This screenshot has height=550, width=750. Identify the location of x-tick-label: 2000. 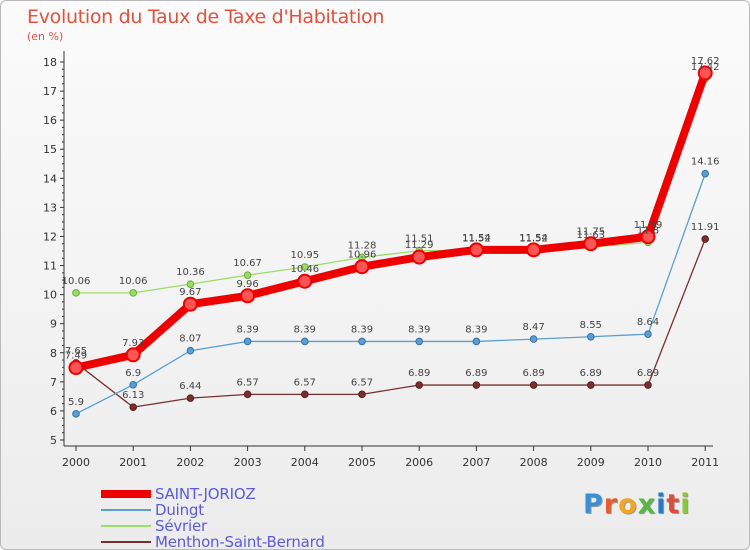
(76, 462).